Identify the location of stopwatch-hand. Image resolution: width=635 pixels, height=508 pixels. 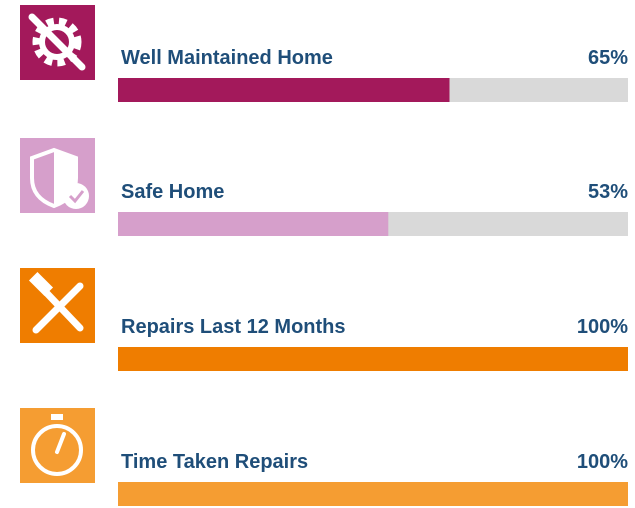
(60, 443).